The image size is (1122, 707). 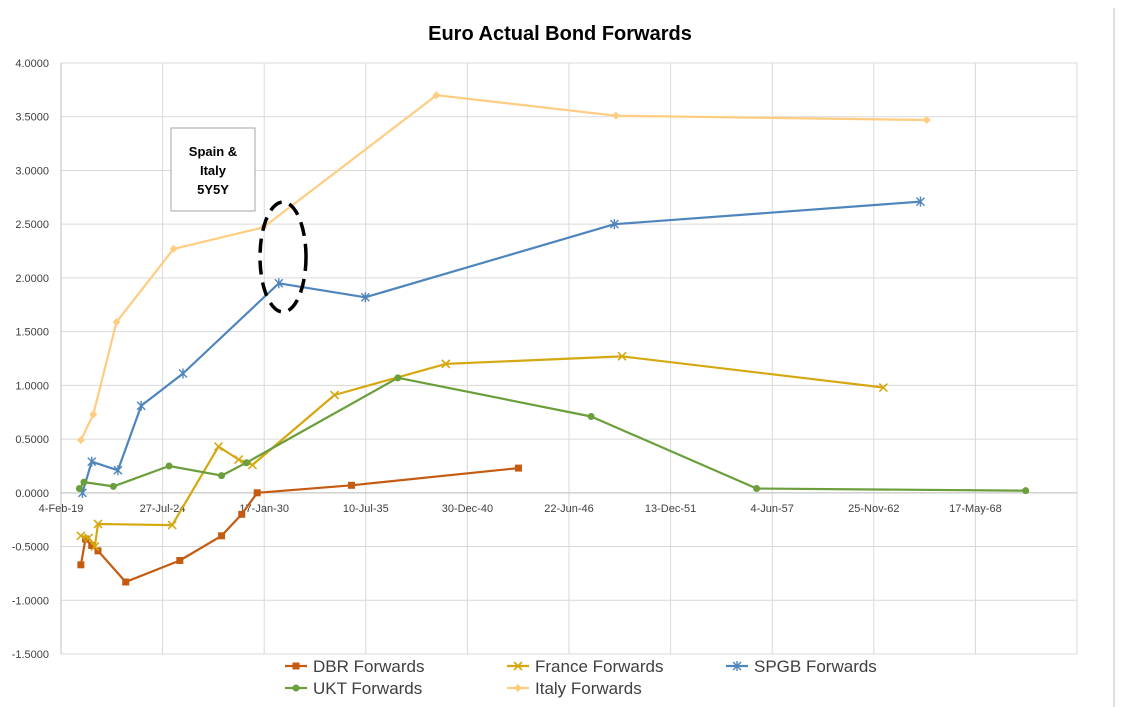 I want to click on y-tick-label: -1.5000, so click(x=30, y=655).